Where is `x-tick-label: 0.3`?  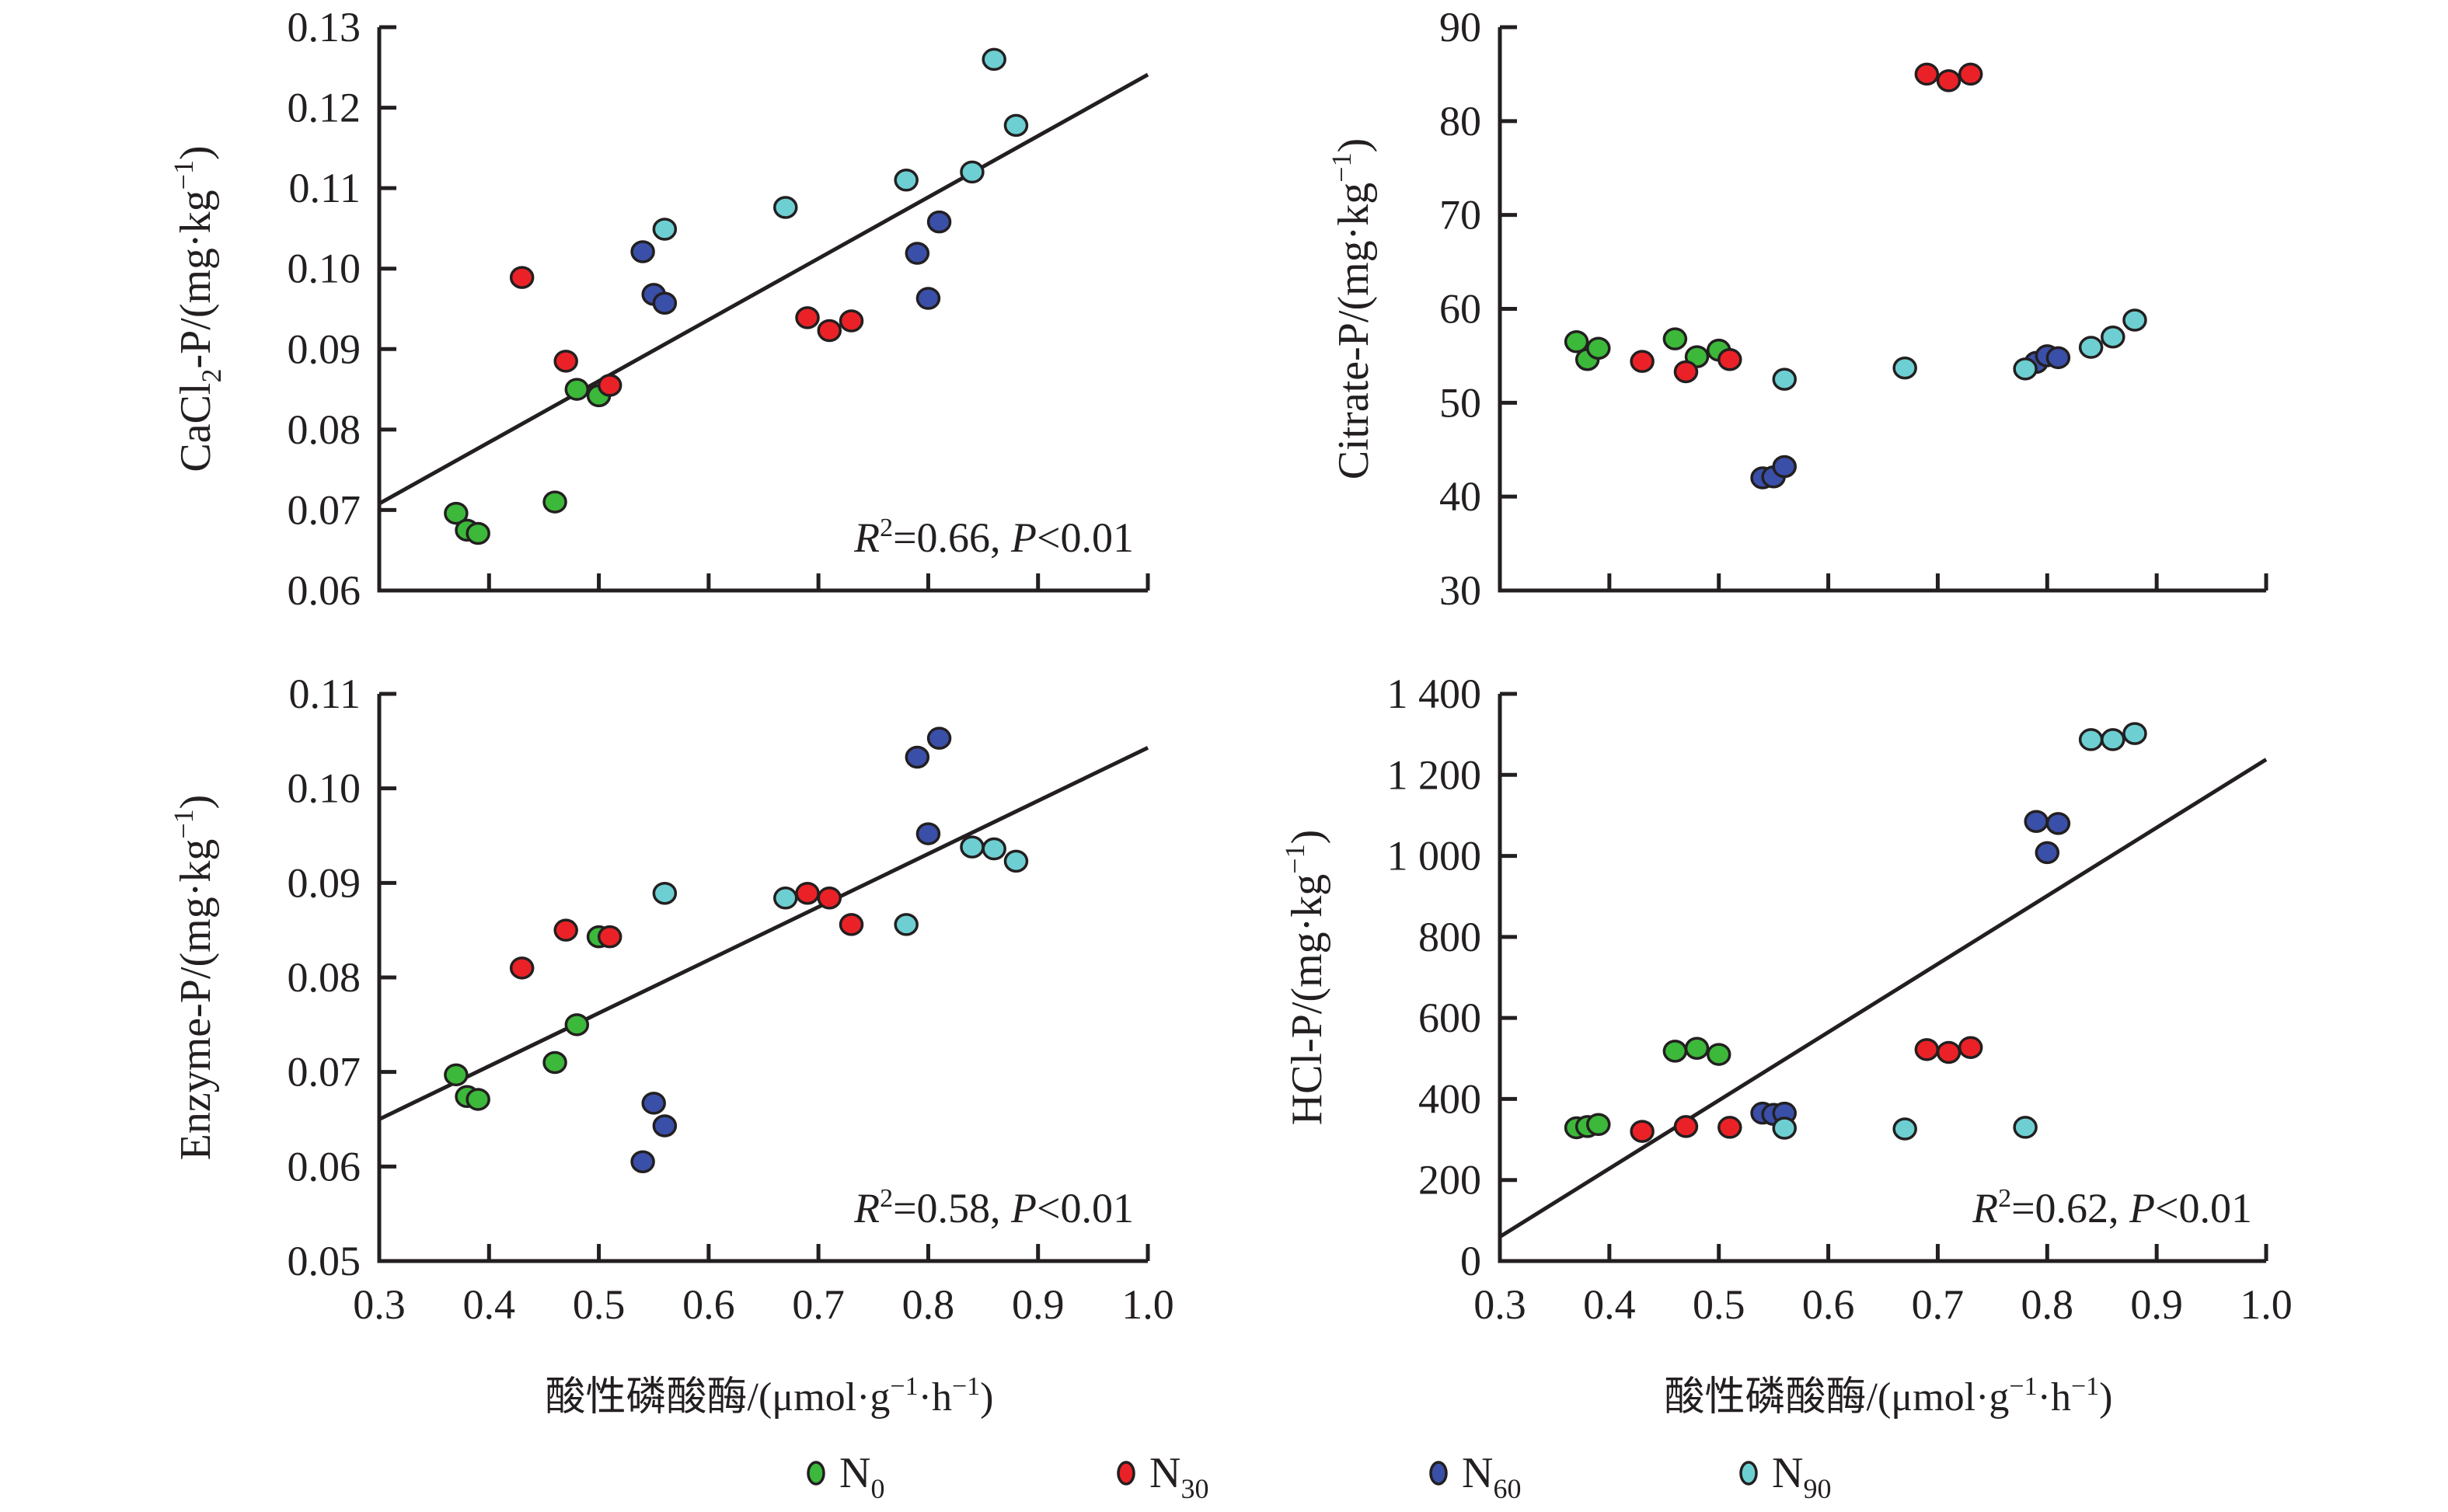
x-tick-label: 0.3 is located at coordinates (1499, 1304).